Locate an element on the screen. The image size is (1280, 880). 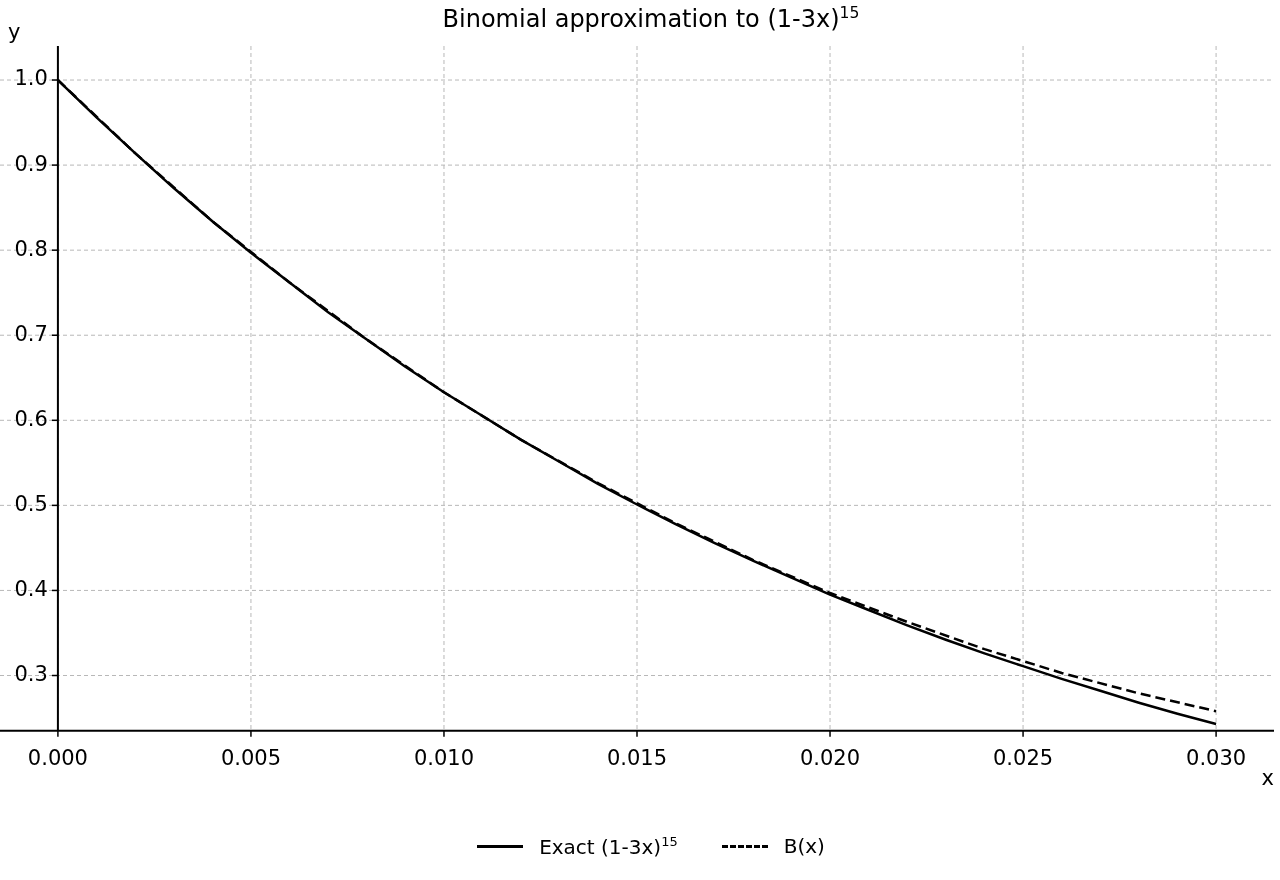
x-tick-label: 0.005 is located at coordinates (250, 757).